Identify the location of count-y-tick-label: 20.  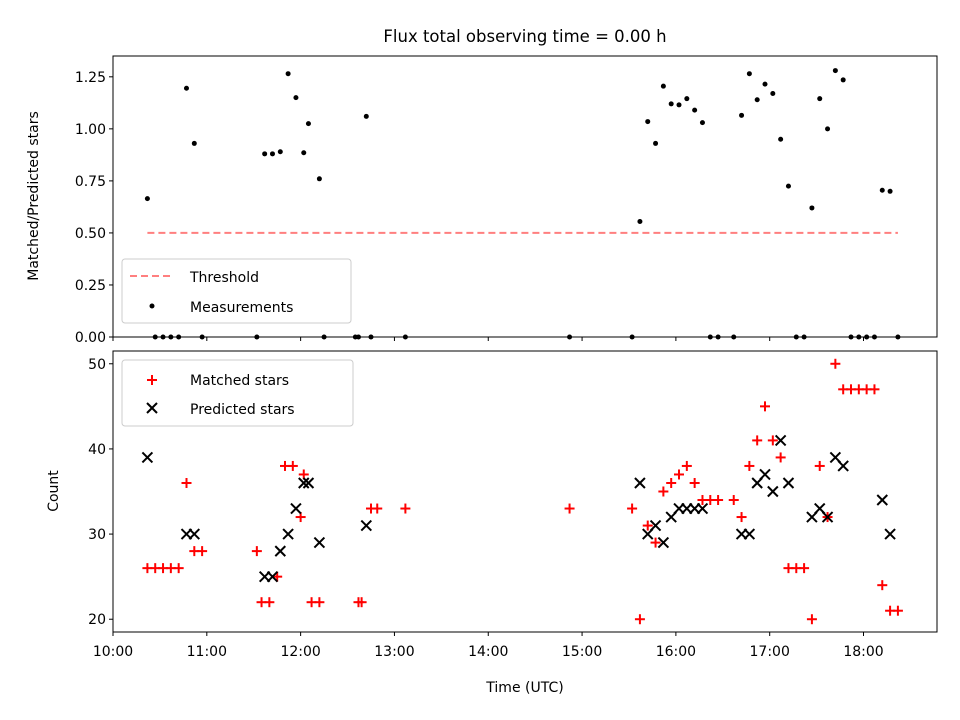
(97, 620).